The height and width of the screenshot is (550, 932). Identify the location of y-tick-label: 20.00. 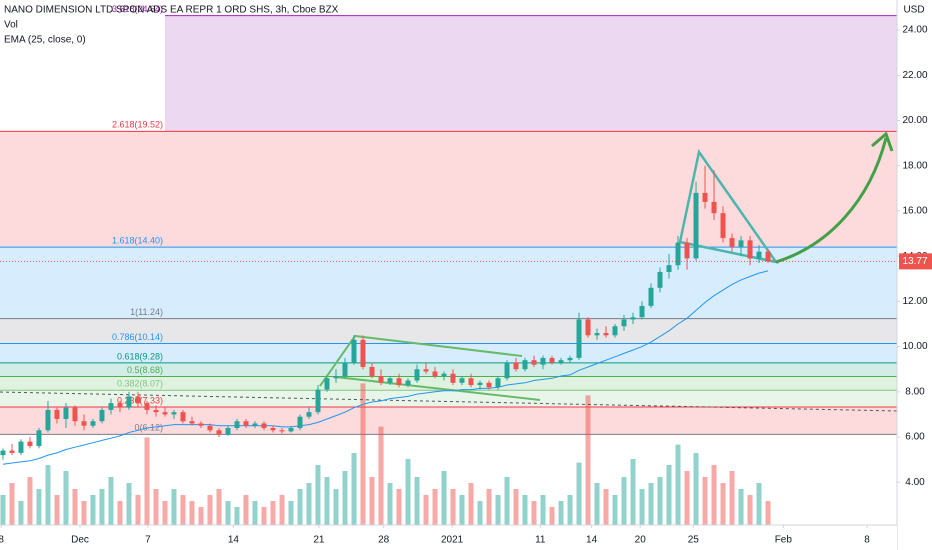
(914, 120).